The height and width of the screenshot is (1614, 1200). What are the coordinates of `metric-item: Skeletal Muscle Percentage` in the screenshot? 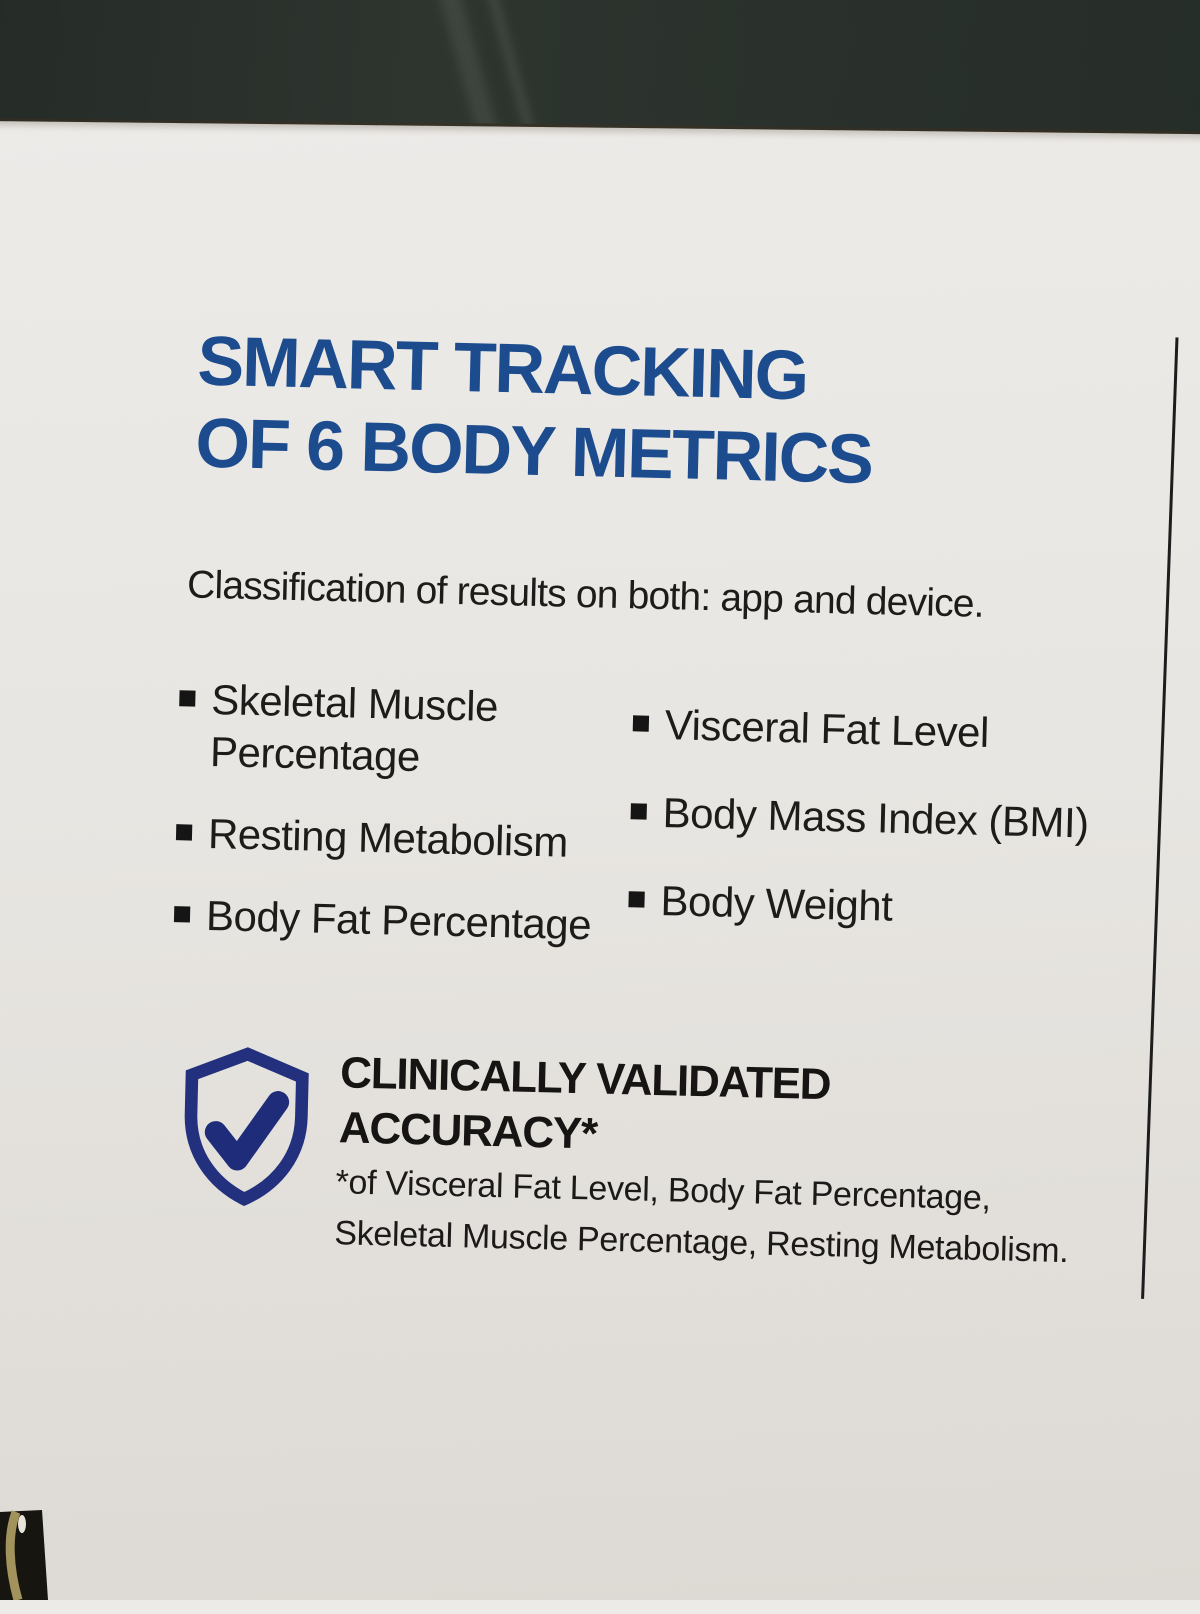 It's located at (393, 730).